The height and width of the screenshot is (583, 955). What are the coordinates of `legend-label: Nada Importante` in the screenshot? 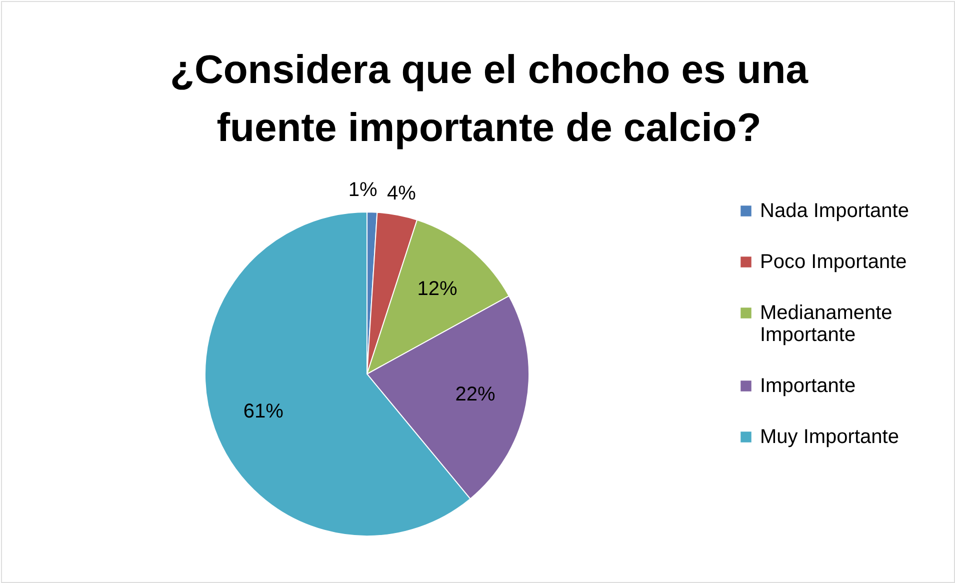 It's located at (834, 211).